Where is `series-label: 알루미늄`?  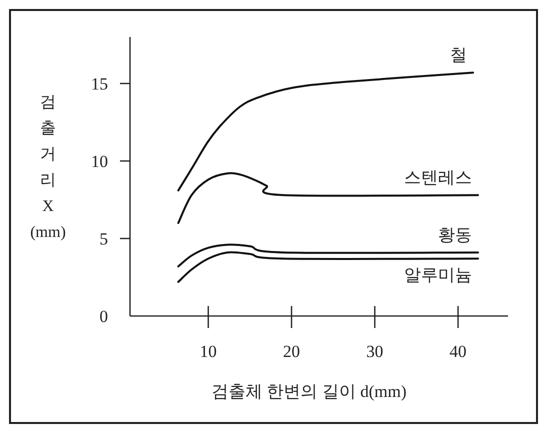
series-label: 알루미늄 is located at coordinates (438, 275).